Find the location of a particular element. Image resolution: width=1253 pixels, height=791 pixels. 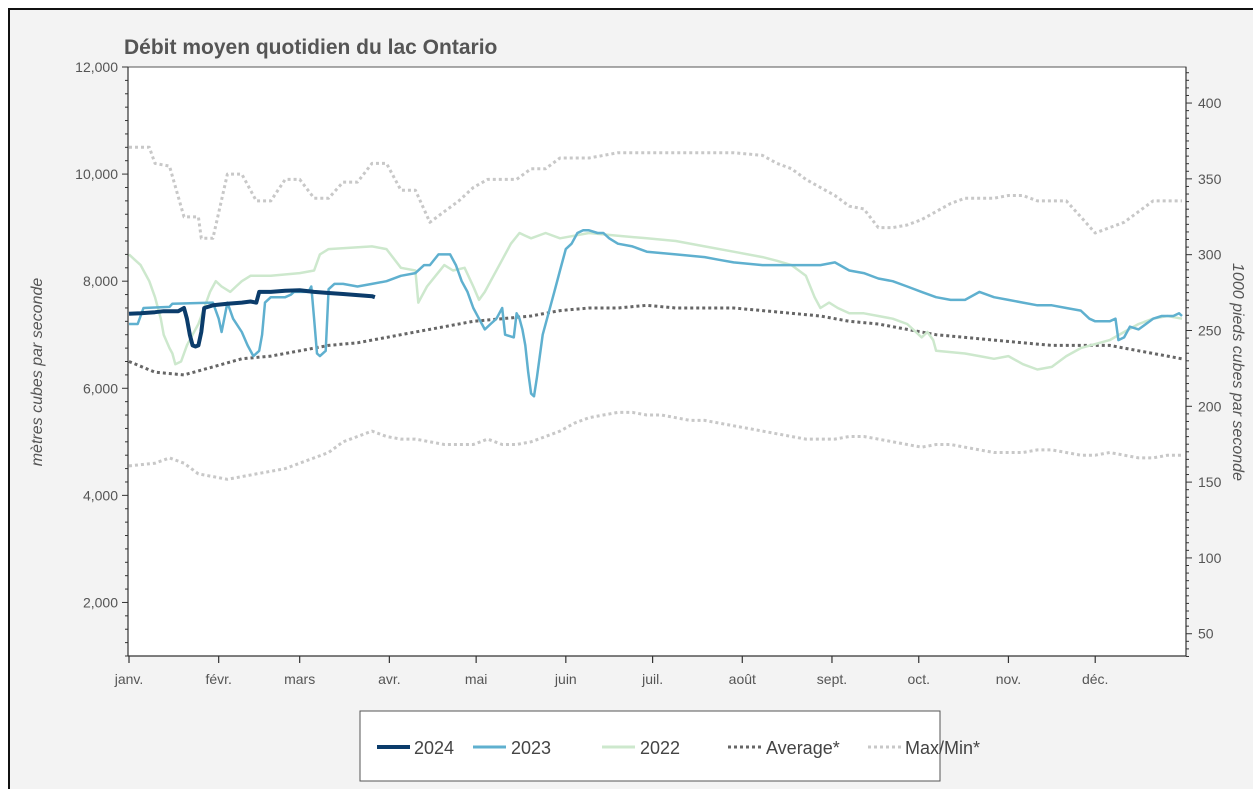

y-right-tick-label: 150 is located at coordinates (1210, 482).